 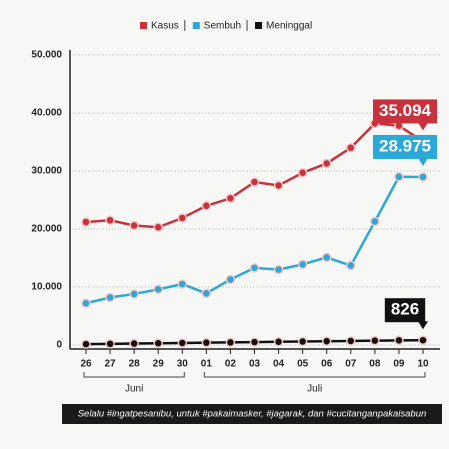 I want to click on x-tick-label: 30, so click(x=183, y=364).